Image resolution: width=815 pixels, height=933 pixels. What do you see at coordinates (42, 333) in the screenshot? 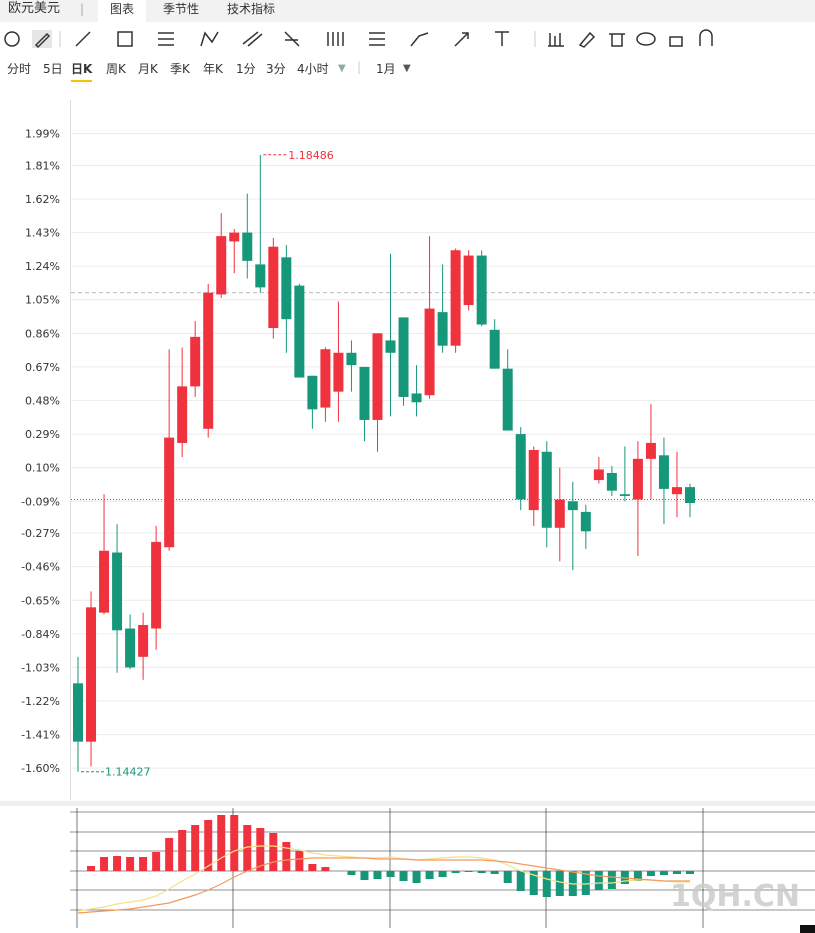
I see `y-tick-label: 0.86%` at bounding box center [42, 333].